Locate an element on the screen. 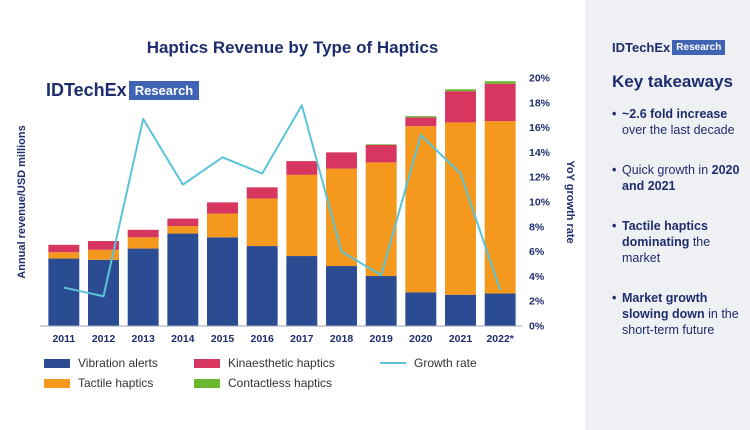 Image resolution: width=750 pixels, height=430 pixels. chart-title: Haptics Revenue by Type of Haptics is located at coordinates (292, 47).